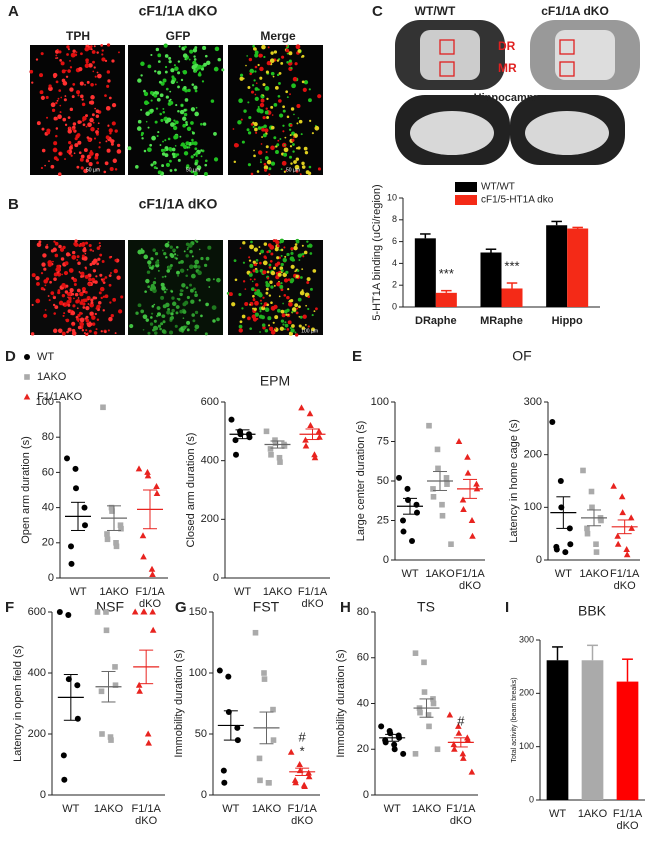 The height and width of the screenshot is (852, 652). What do you see at coordinates (593, 814) in the screenshot?
I see `x-tick-label: 1AKO` at bounding box center [593, 814].